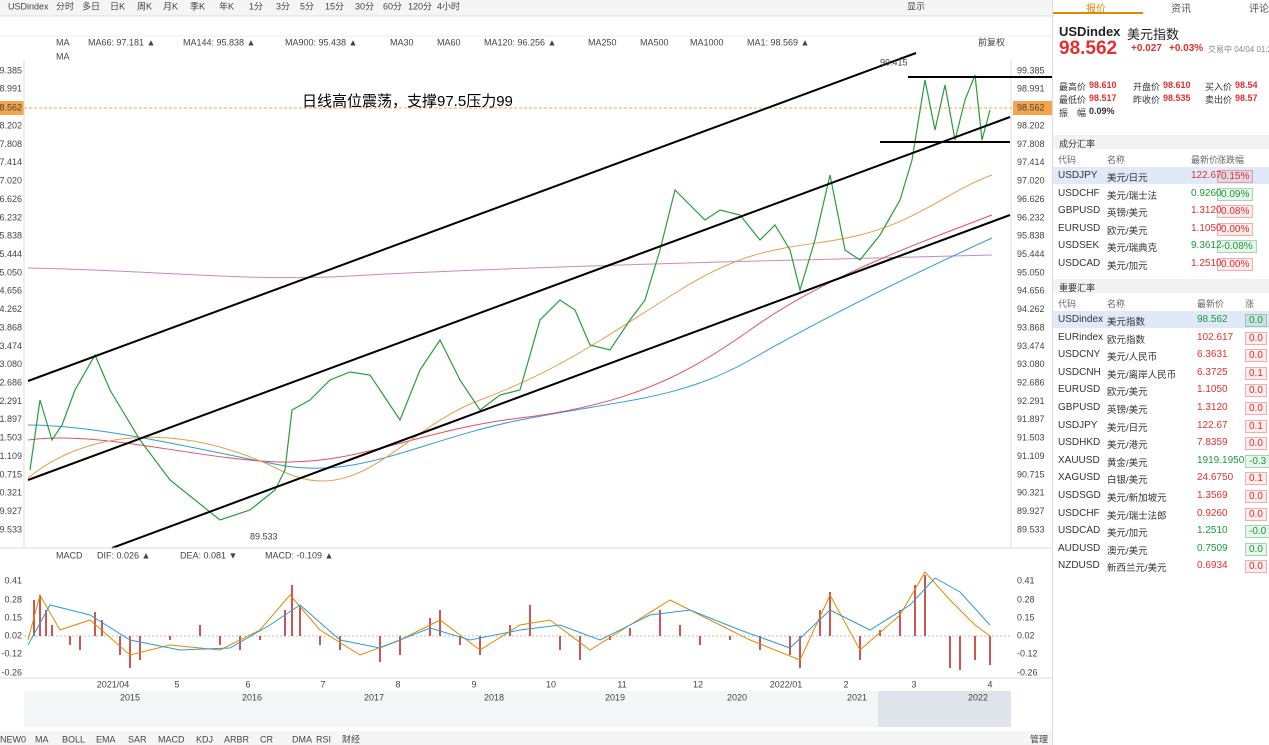  Describe the element at coordinates (1127, 446) in the screenshot. I see `row-name: 美元/港元` at that location.